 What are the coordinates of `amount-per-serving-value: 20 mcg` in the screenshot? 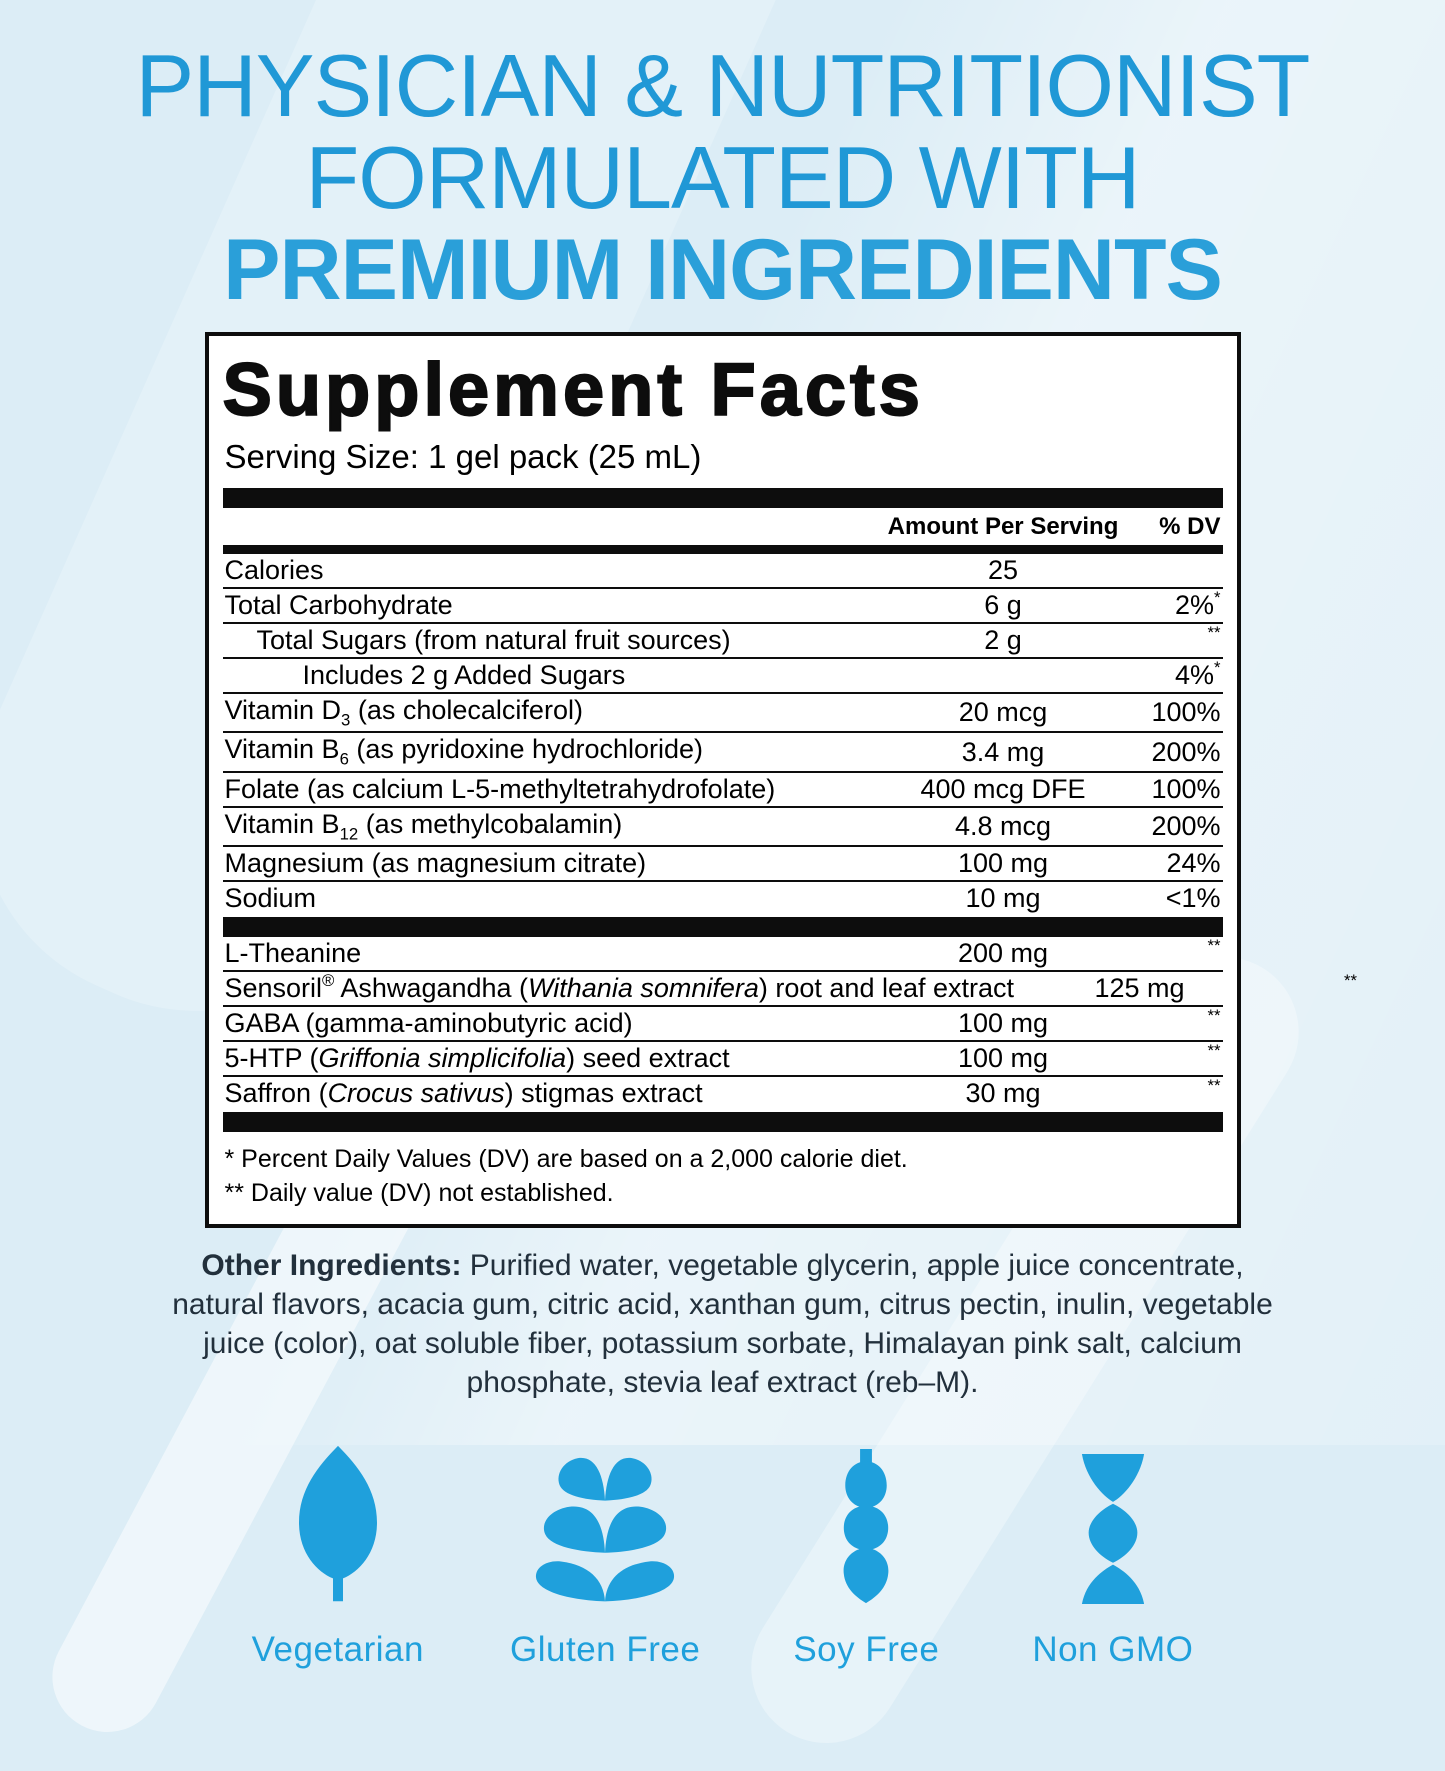 It's located at (1003, 712).